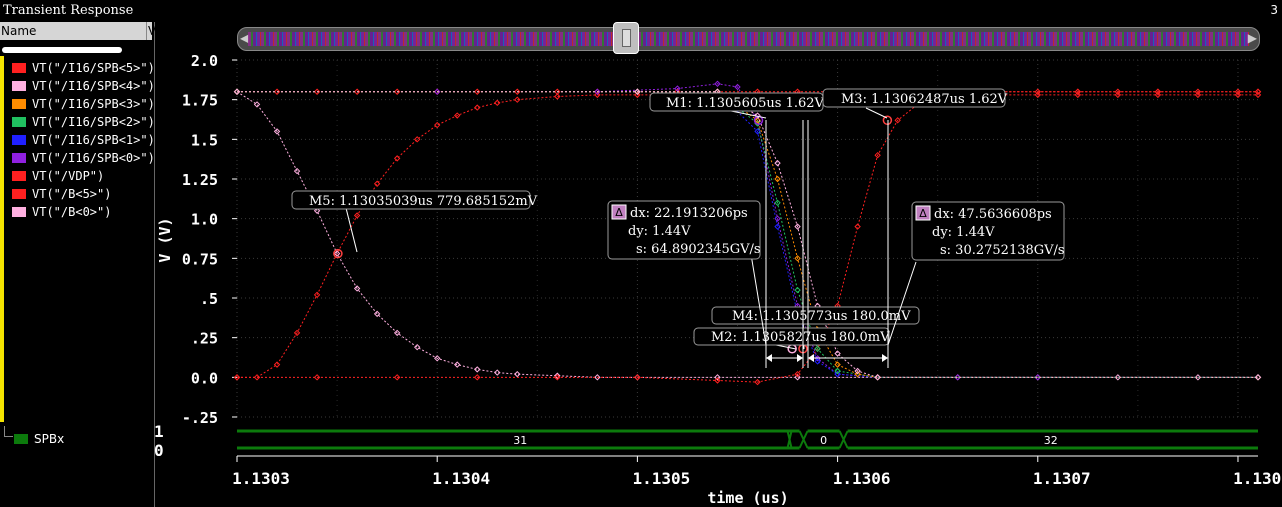 This screenshot has height=507, width=1282. I want to click on window-number: 3, so click(1274, 10).